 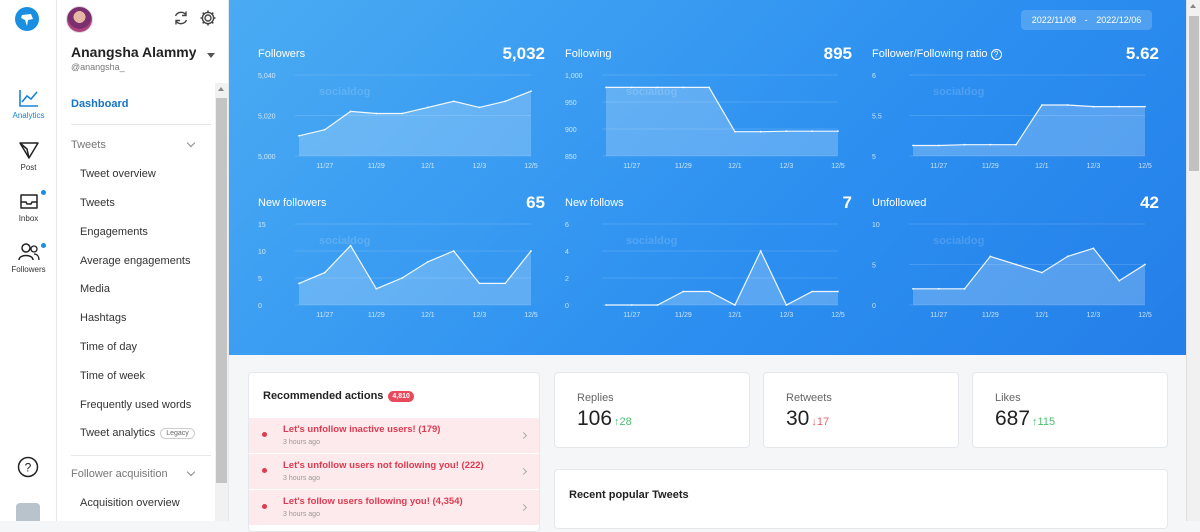 What do you see at coordinates (208, 18) in the screenshot?
I see `gear-icon` at bounding box center [208, 18].